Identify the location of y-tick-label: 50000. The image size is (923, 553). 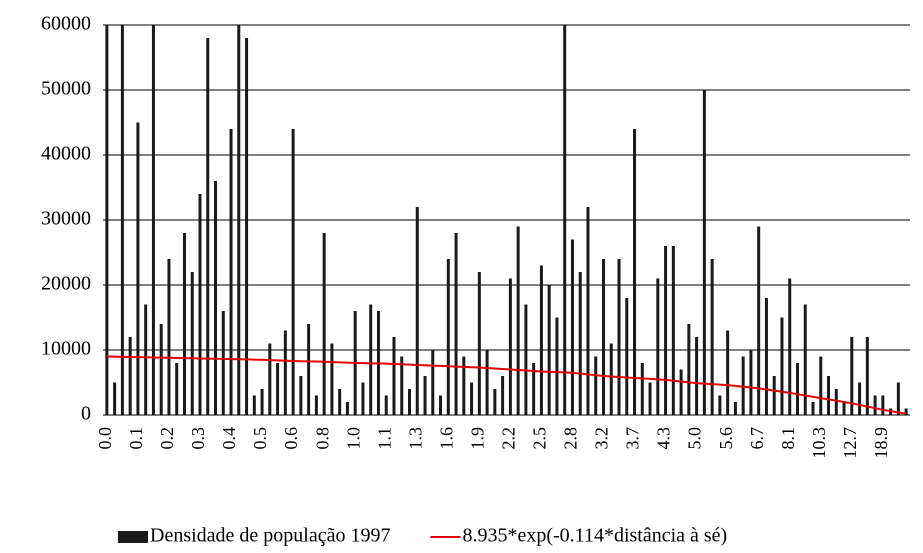
(66, 89).